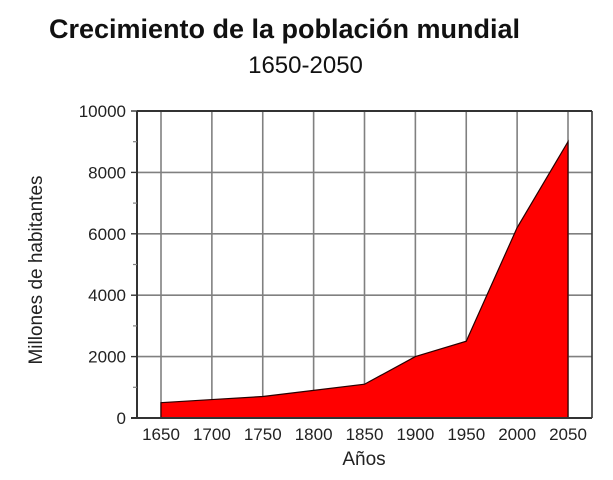  Describe the element at coordinates (102, 111) in the screenshot. I see `y-tick-label: 10000` at that location.